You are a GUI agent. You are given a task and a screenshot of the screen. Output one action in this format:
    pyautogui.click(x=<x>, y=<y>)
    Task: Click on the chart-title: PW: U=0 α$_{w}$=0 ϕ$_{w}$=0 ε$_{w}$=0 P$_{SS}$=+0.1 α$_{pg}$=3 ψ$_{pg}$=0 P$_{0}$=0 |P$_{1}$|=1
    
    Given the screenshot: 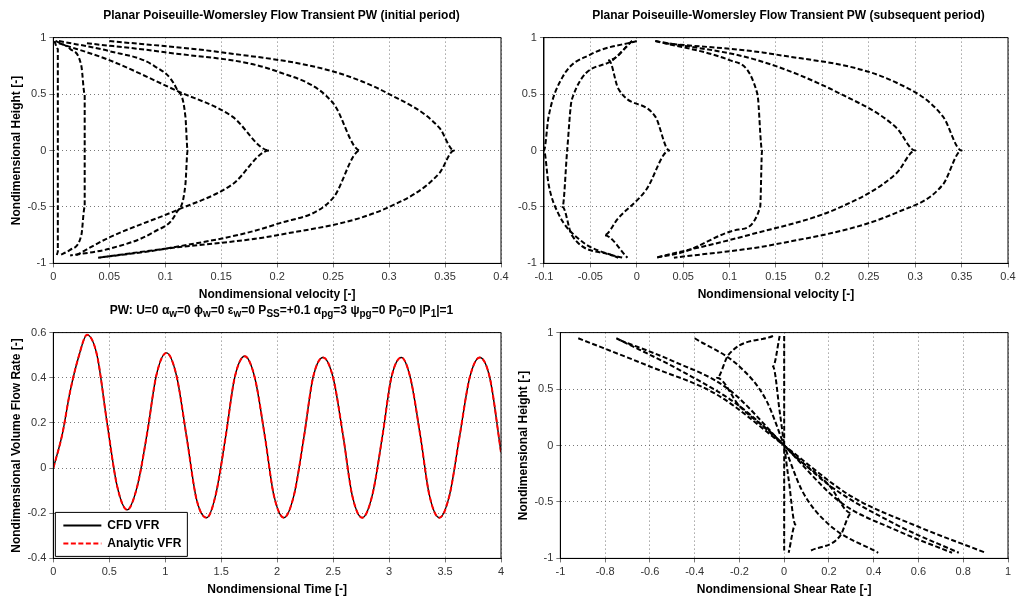 What is the action you would take?
    pyautogui.click(x=281, y=311)
    